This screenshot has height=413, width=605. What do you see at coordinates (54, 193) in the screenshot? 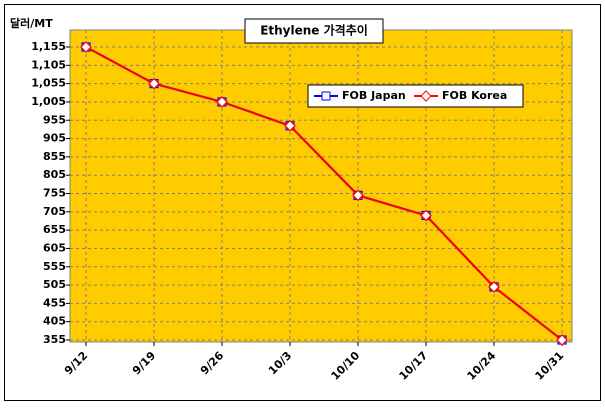
I see `y-tick-label: 755` at bounding box center [54, 193].